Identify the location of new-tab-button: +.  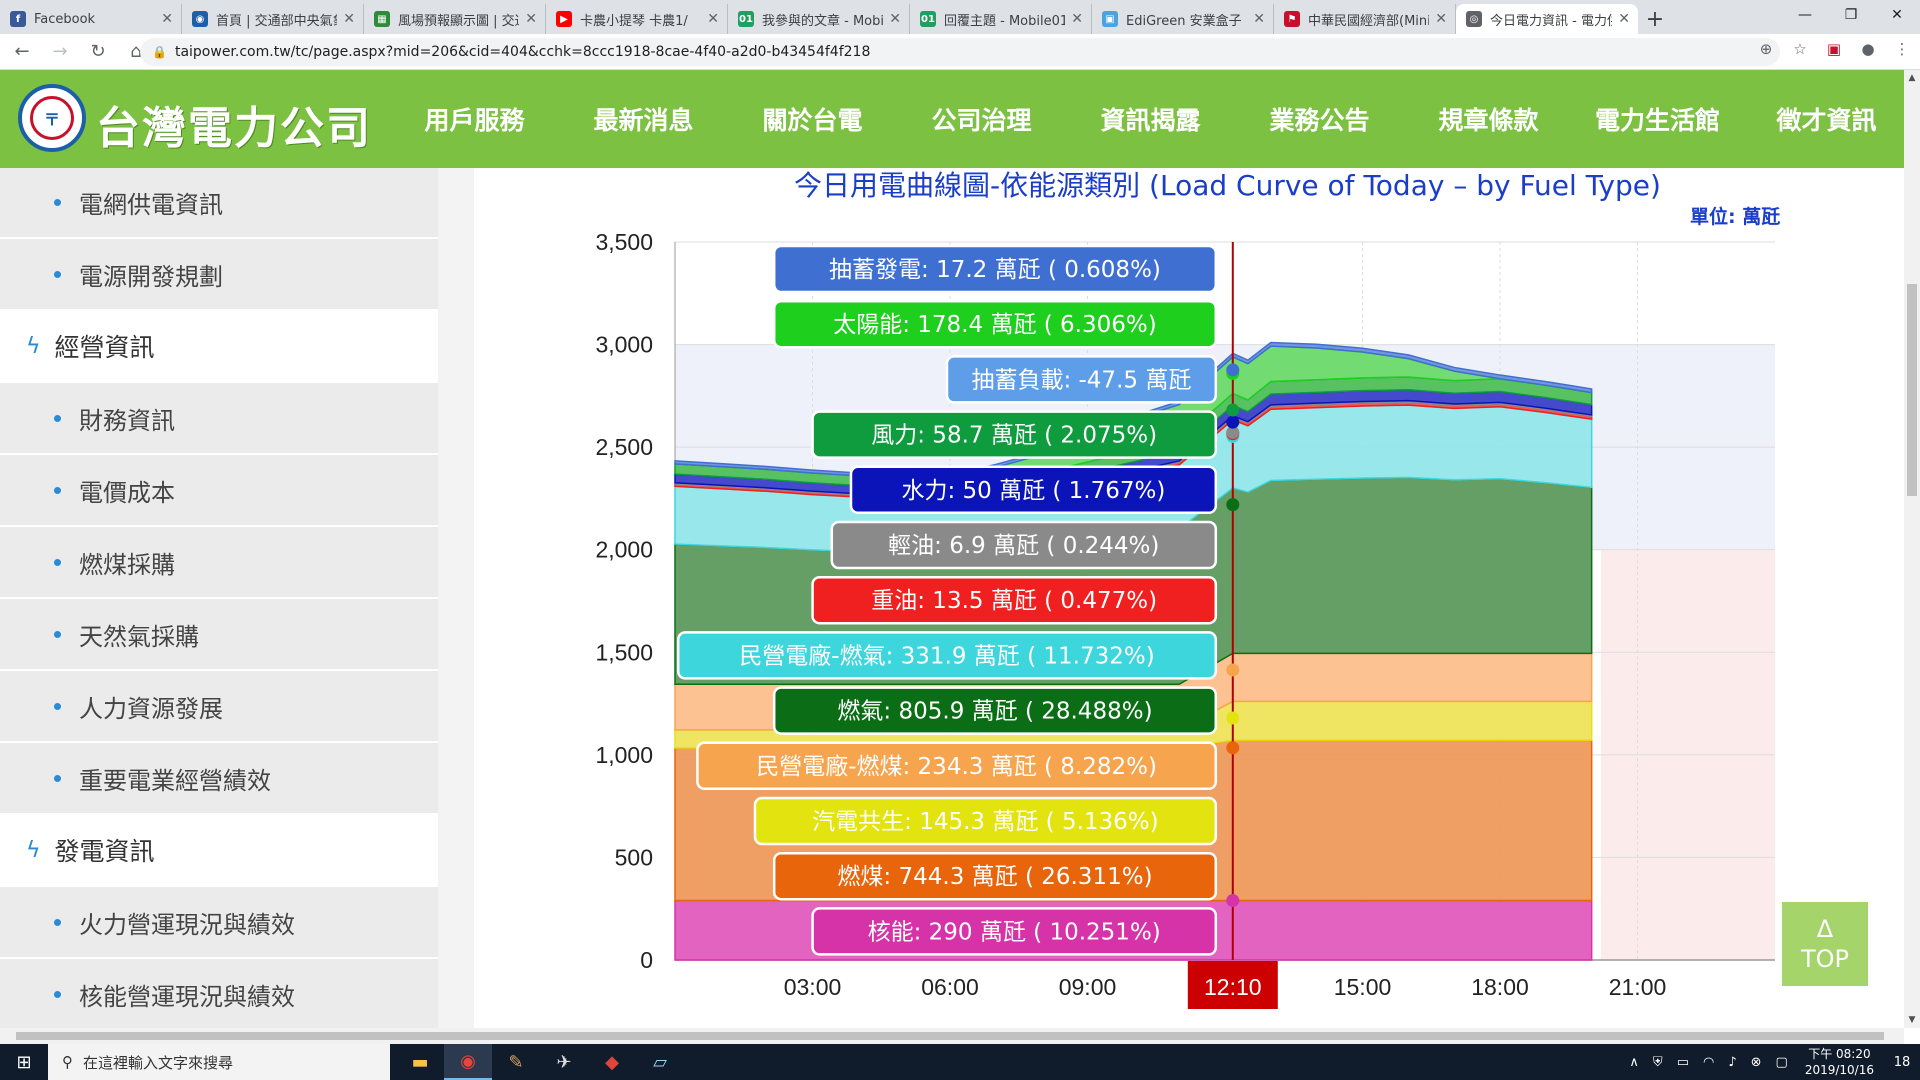
(1655, 19).